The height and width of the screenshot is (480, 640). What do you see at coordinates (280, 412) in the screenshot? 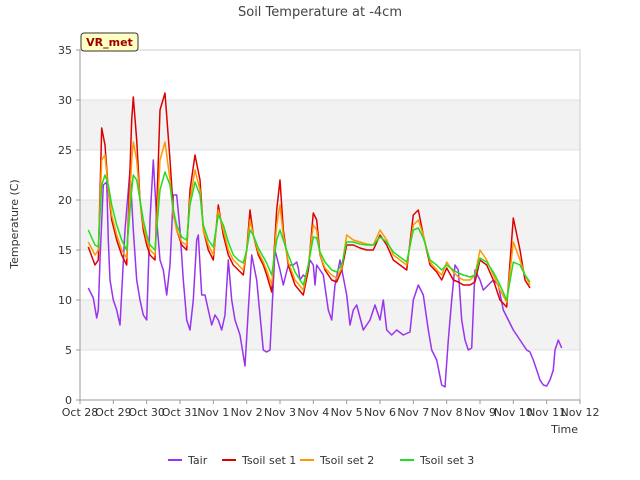
I see `x-tick-label: Nov 3` at bounding box center [280, 412].